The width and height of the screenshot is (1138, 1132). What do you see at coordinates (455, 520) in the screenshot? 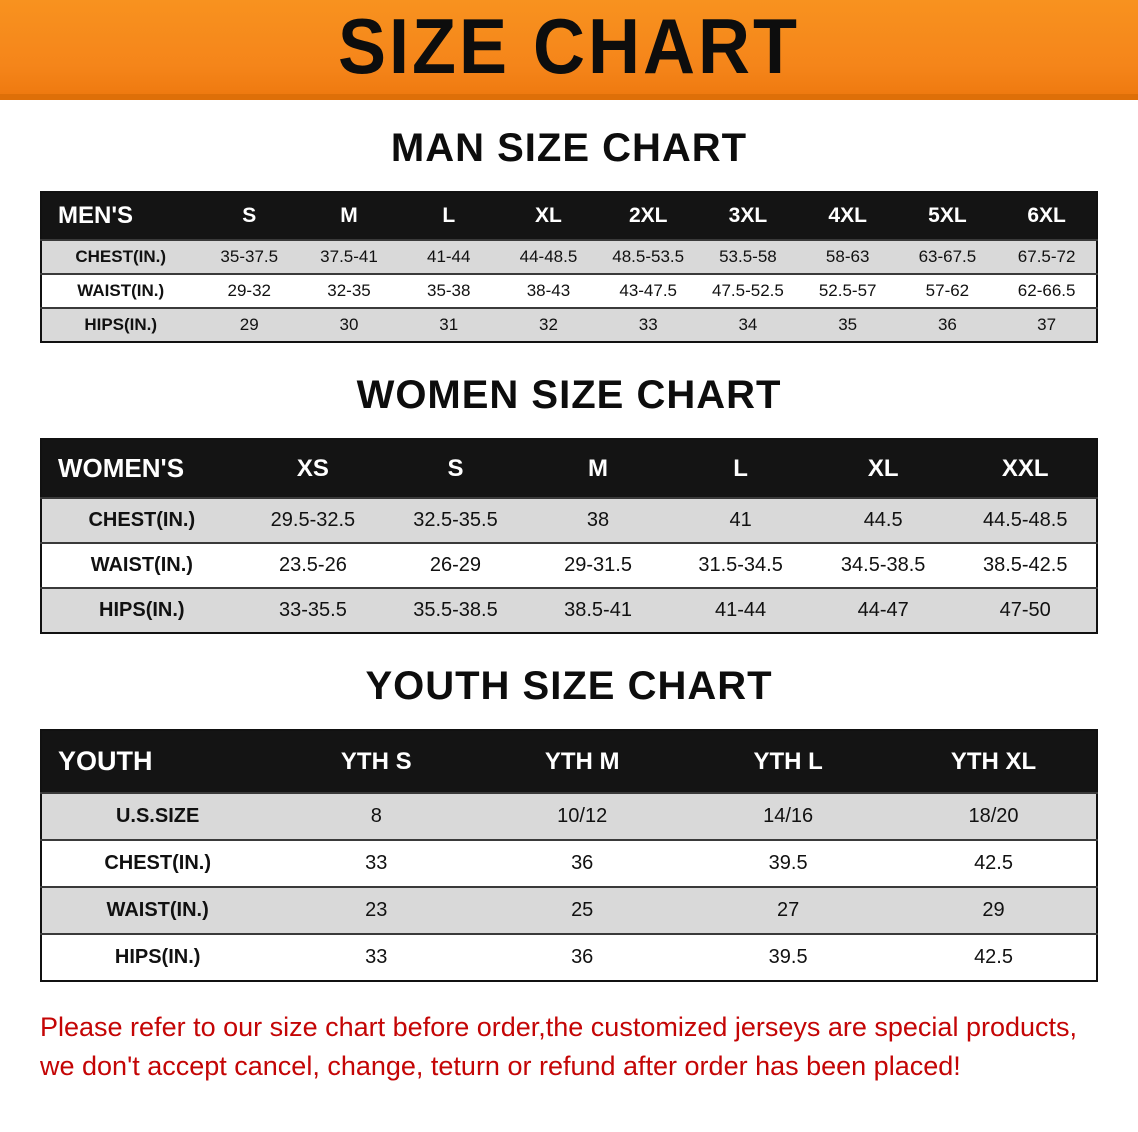
I see `size-value-cell: 32.5-35.5` at bounding box center [455, 520].